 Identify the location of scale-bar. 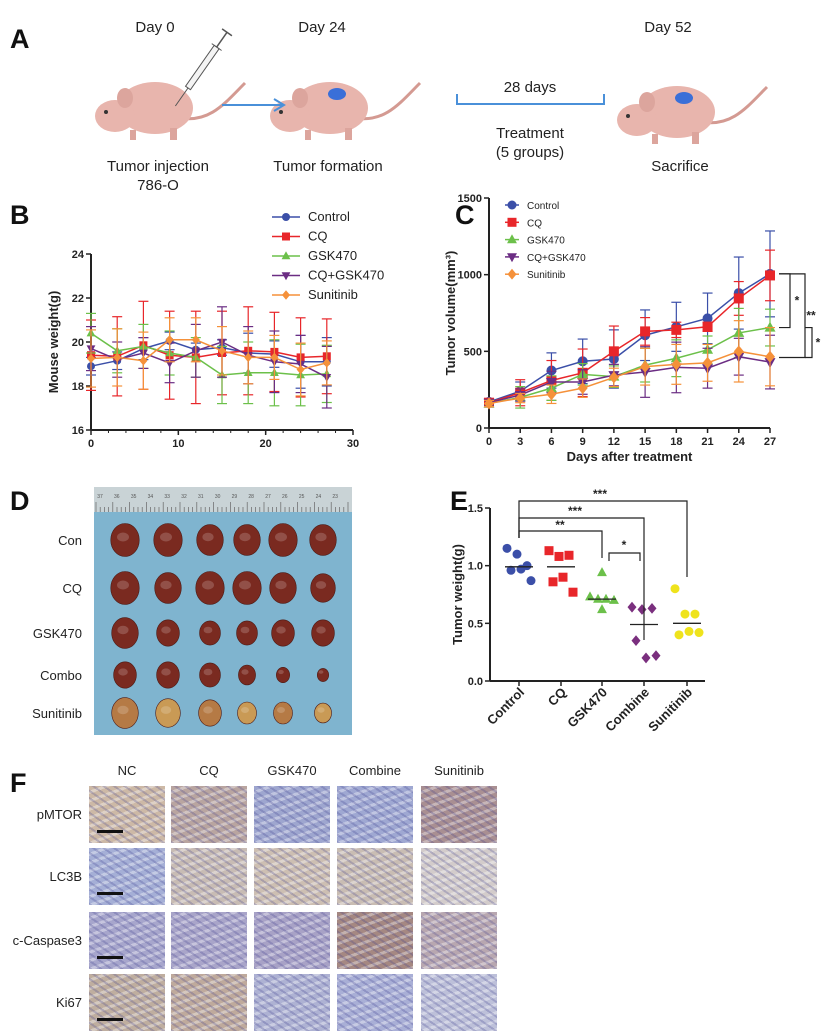
(110, 1019).